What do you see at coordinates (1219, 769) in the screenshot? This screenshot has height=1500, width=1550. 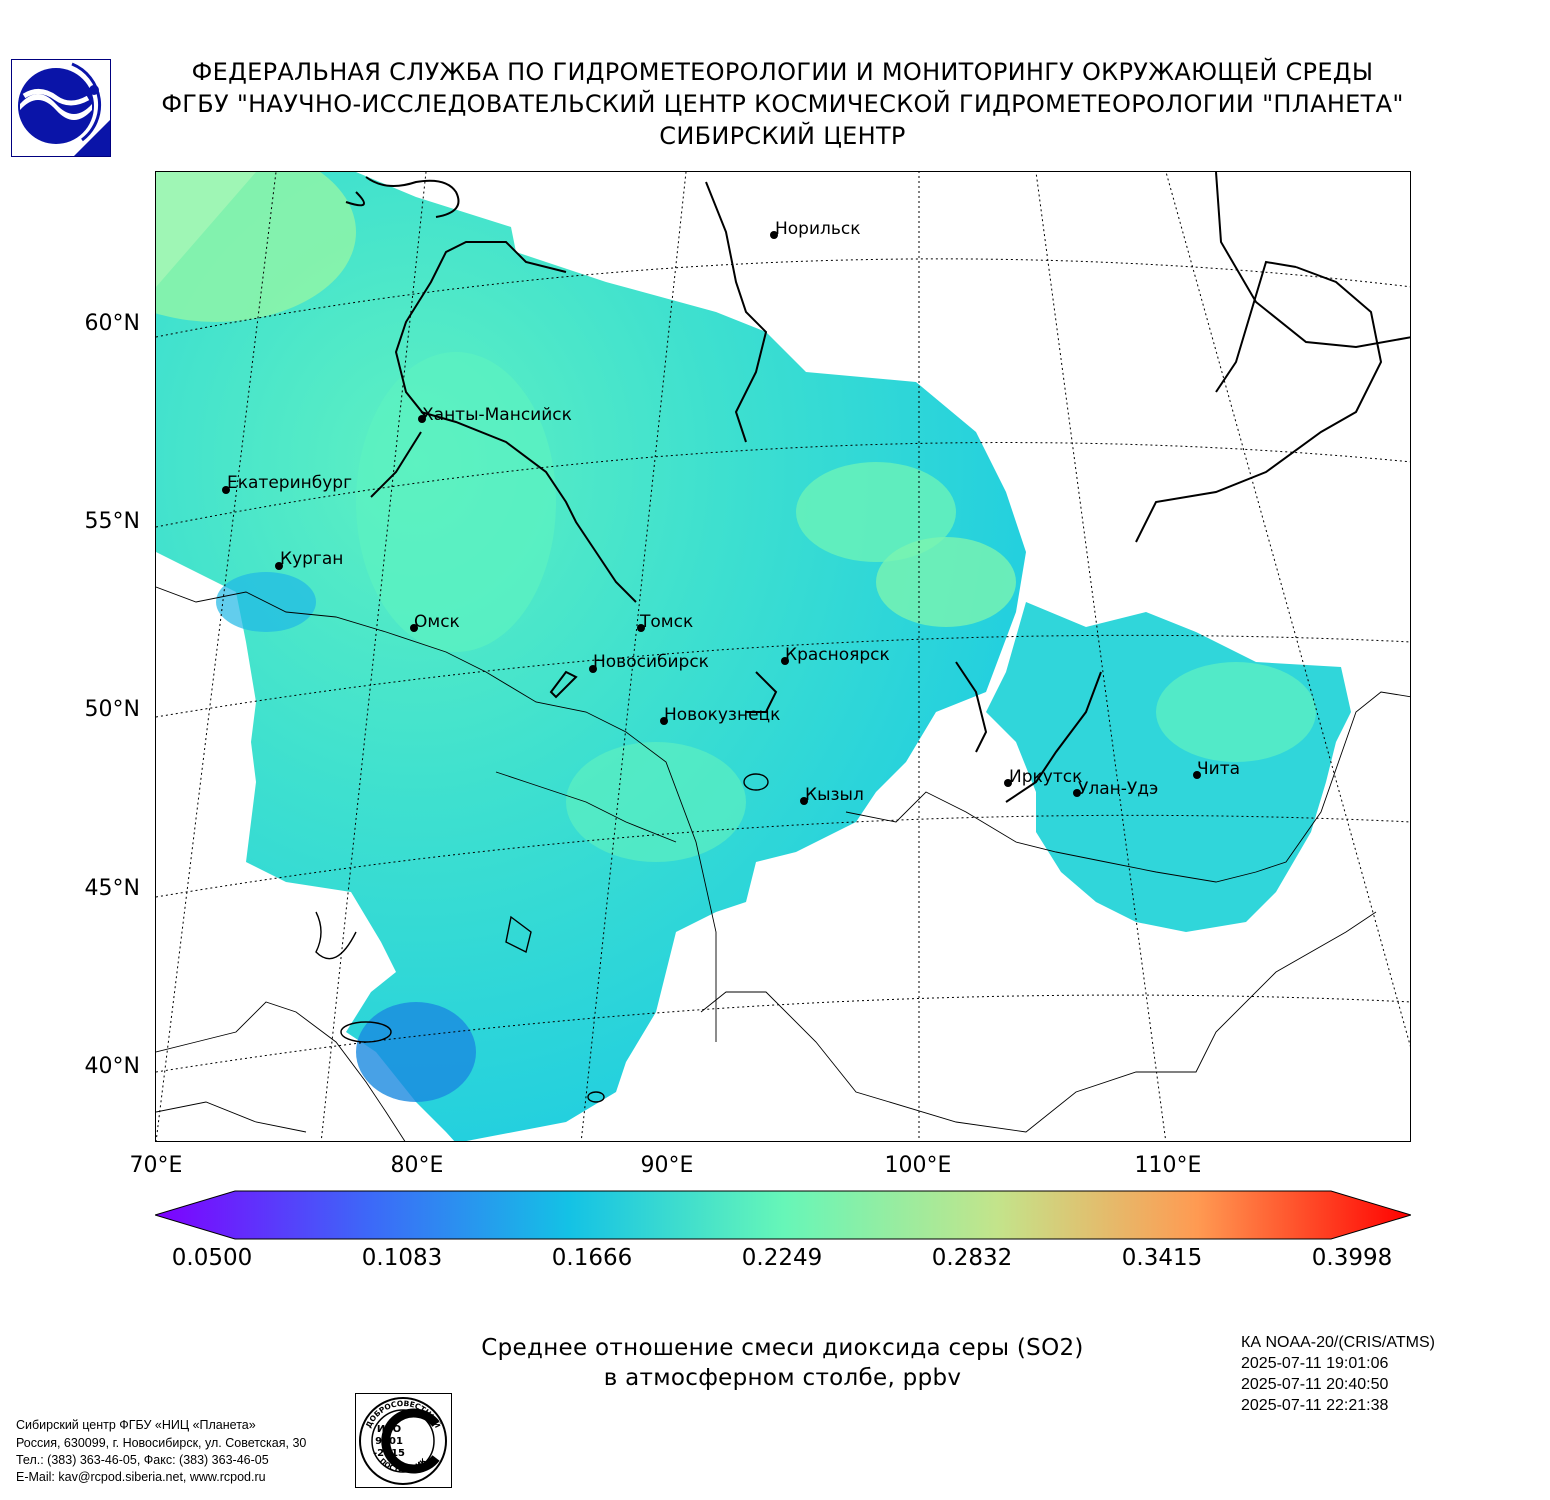 I see `city-label-chita: Чита` at bounding box center [1219, 769].